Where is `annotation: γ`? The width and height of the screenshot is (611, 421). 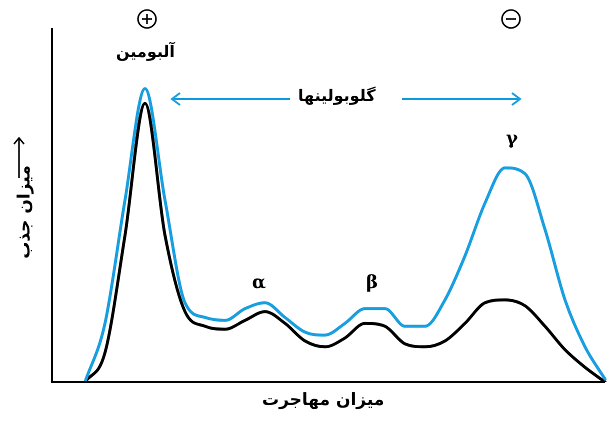 annotation: γ is located at coordinates (512, 138).